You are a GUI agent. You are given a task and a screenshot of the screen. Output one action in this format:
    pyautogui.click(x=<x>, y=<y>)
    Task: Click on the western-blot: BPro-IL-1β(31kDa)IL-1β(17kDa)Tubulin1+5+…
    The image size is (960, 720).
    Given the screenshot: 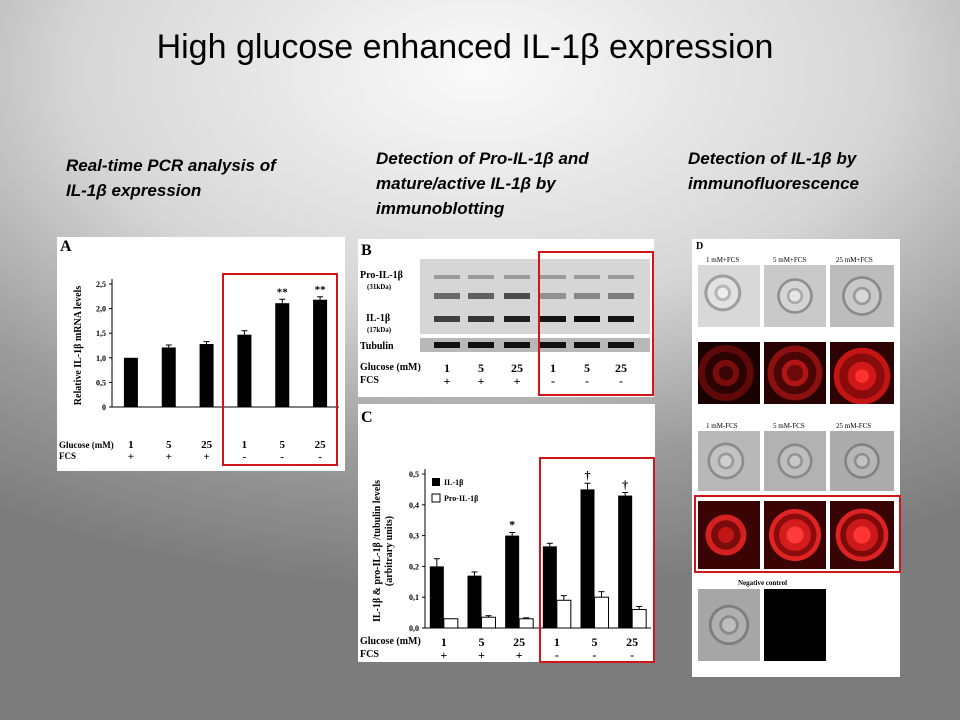 What is the action you would take?
    pyautogui.click(x=505, y=315)
    